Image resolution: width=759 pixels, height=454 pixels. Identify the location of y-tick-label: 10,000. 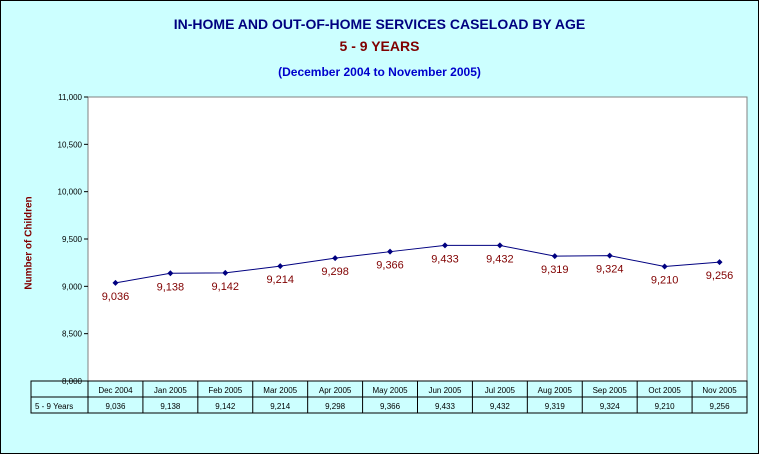
(70, 192).